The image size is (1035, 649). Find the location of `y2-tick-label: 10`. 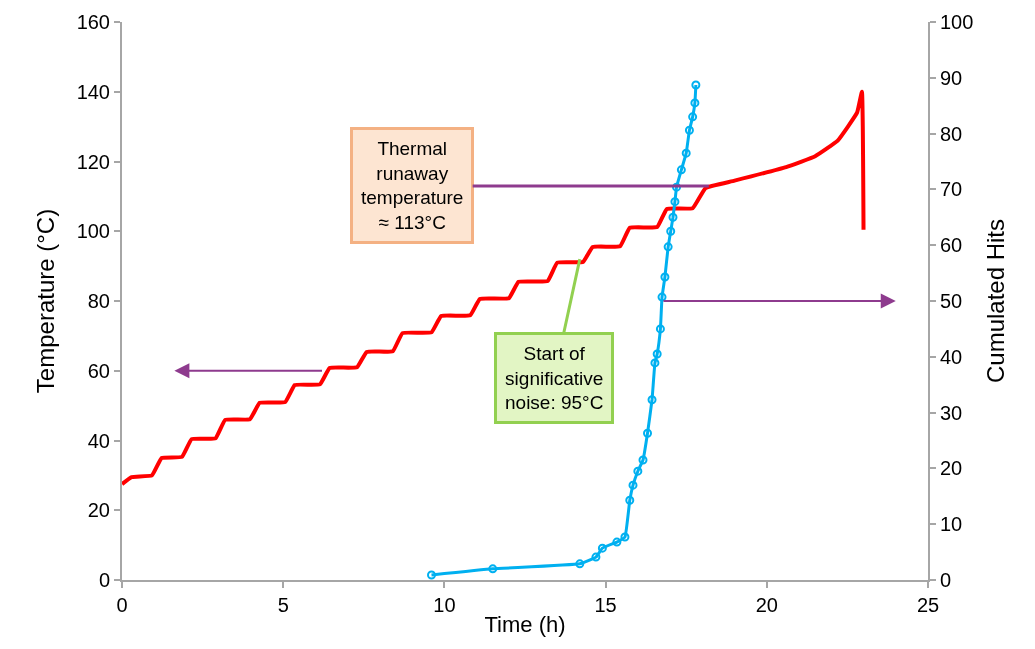

y2-tick-label: 10 is located at coordinates (951, 524).